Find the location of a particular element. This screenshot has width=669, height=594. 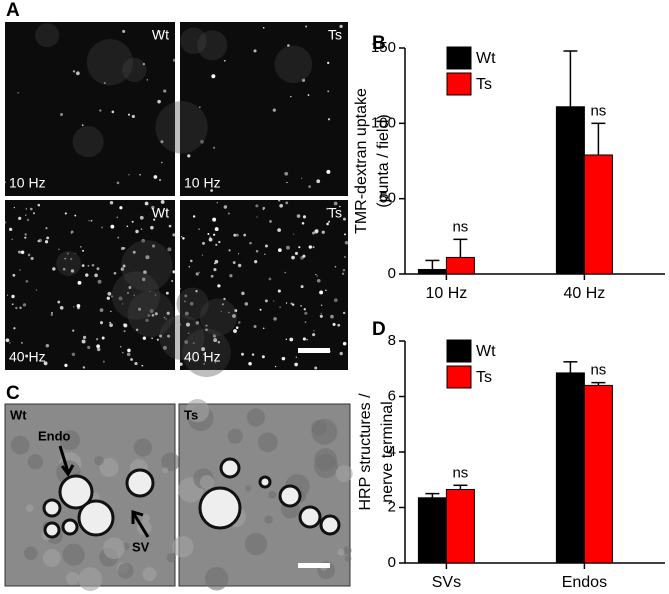

bar is located at coordinates (570, 190).